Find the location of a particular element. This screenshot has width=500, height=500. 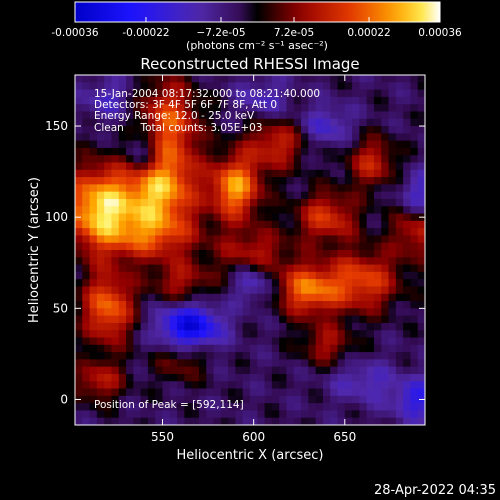

x-tick-label: 650 is located at coordinates (344, 437).